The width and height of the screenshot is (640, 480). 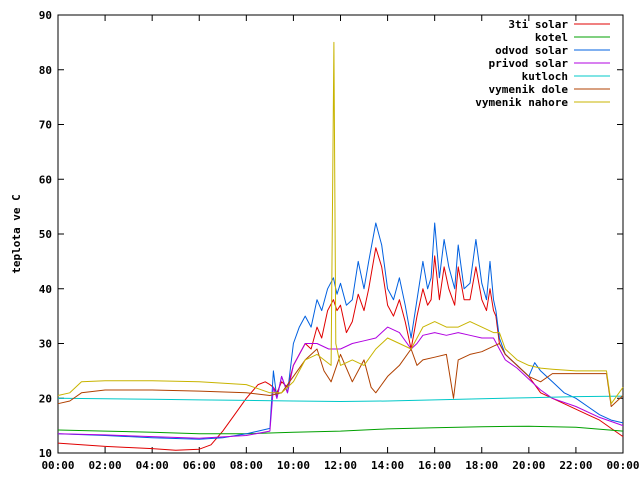 What do you see at coordinates (45, 179) in the screenshot?
I see `y-tick-label: 60` at bounding box center [45, 179].